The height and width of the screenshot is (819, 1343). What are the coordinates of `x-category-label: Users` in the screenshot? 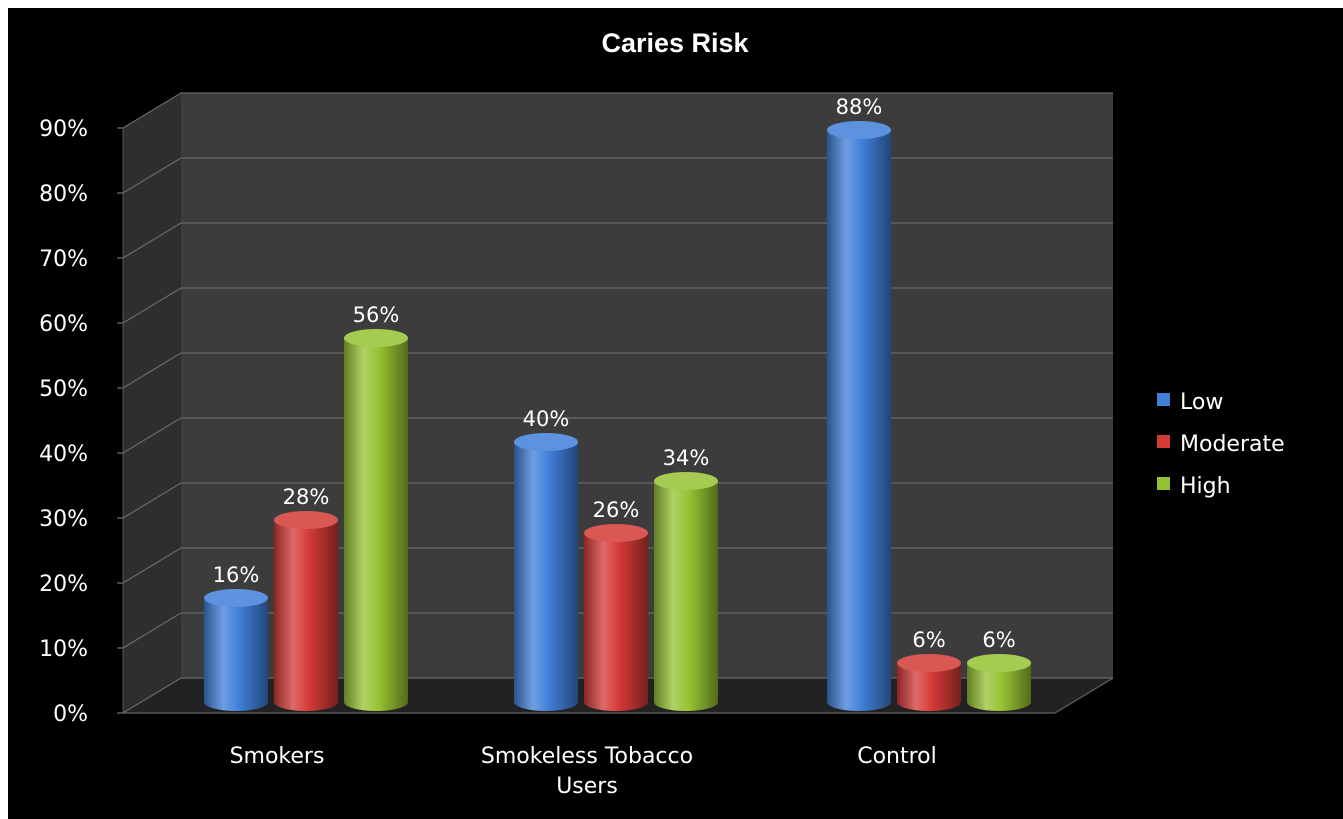 It's located at (587, 786).